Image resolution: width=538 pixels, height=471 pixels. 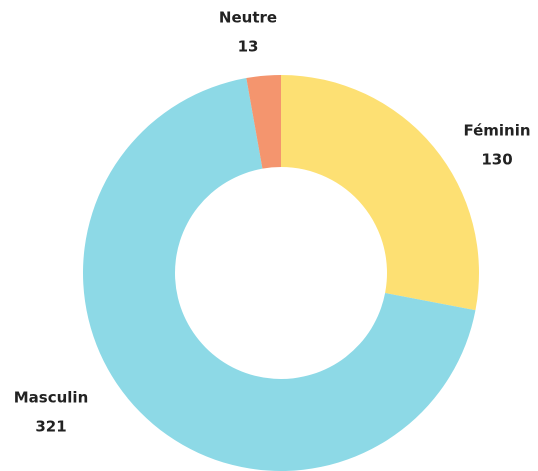 What do you see at coordinates (263, 122) in the screenshot?
I see `donut-slice` at bounding box center [263, 122].